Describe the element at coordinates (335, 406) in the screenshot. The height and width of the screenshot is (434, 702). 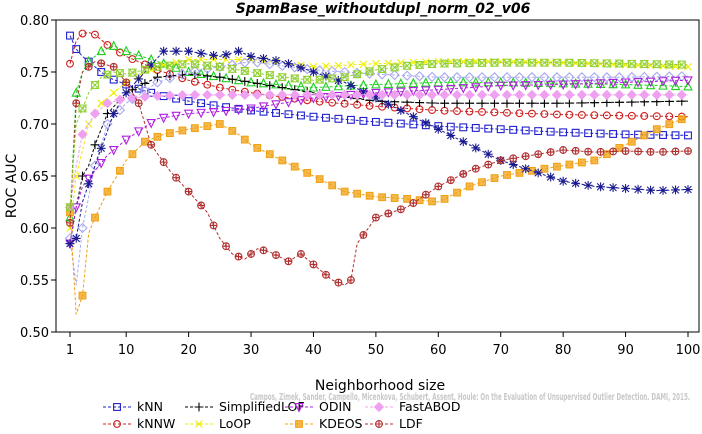
I see `legend-label: ODIN` at that location.